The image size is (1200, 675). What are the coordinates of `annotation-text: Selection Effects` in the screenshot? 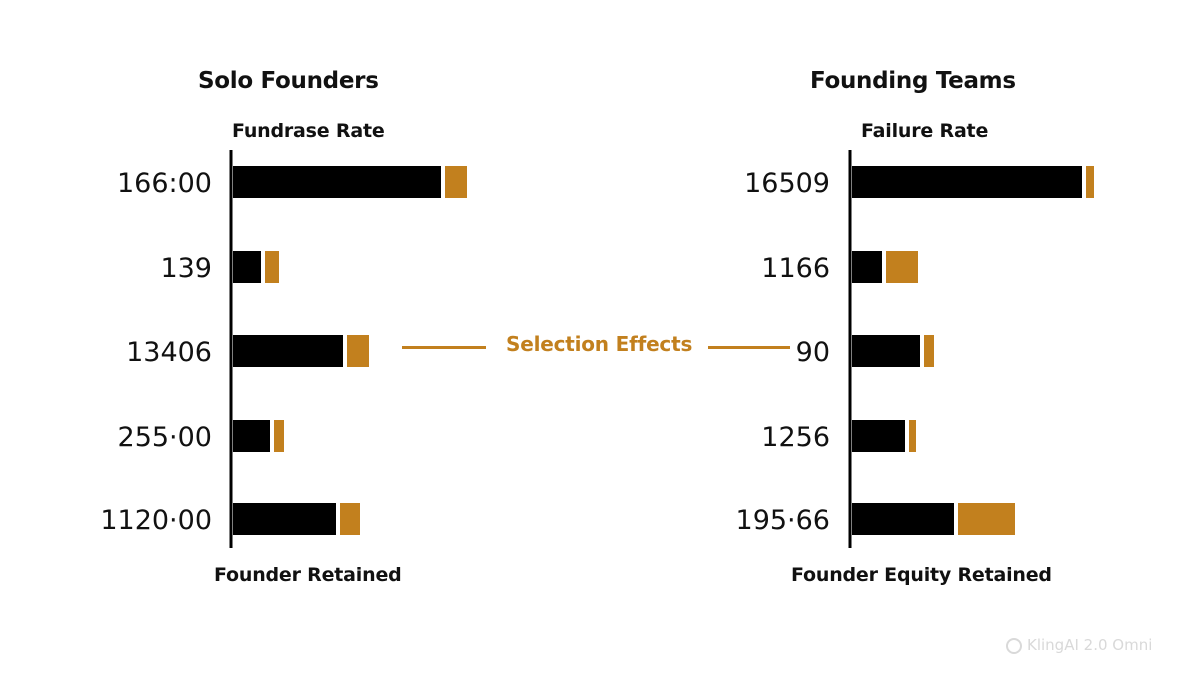 It's located at (599, 344).